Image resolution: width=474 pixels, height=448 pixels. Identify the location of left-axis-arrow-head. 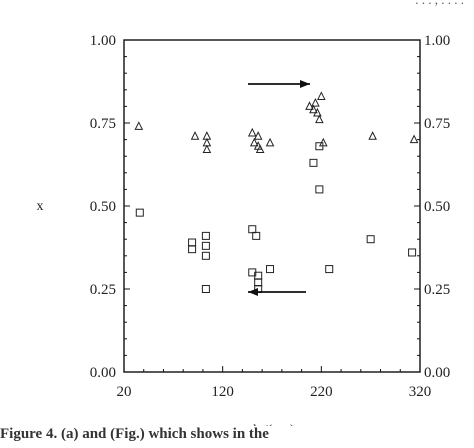
(253, 292).